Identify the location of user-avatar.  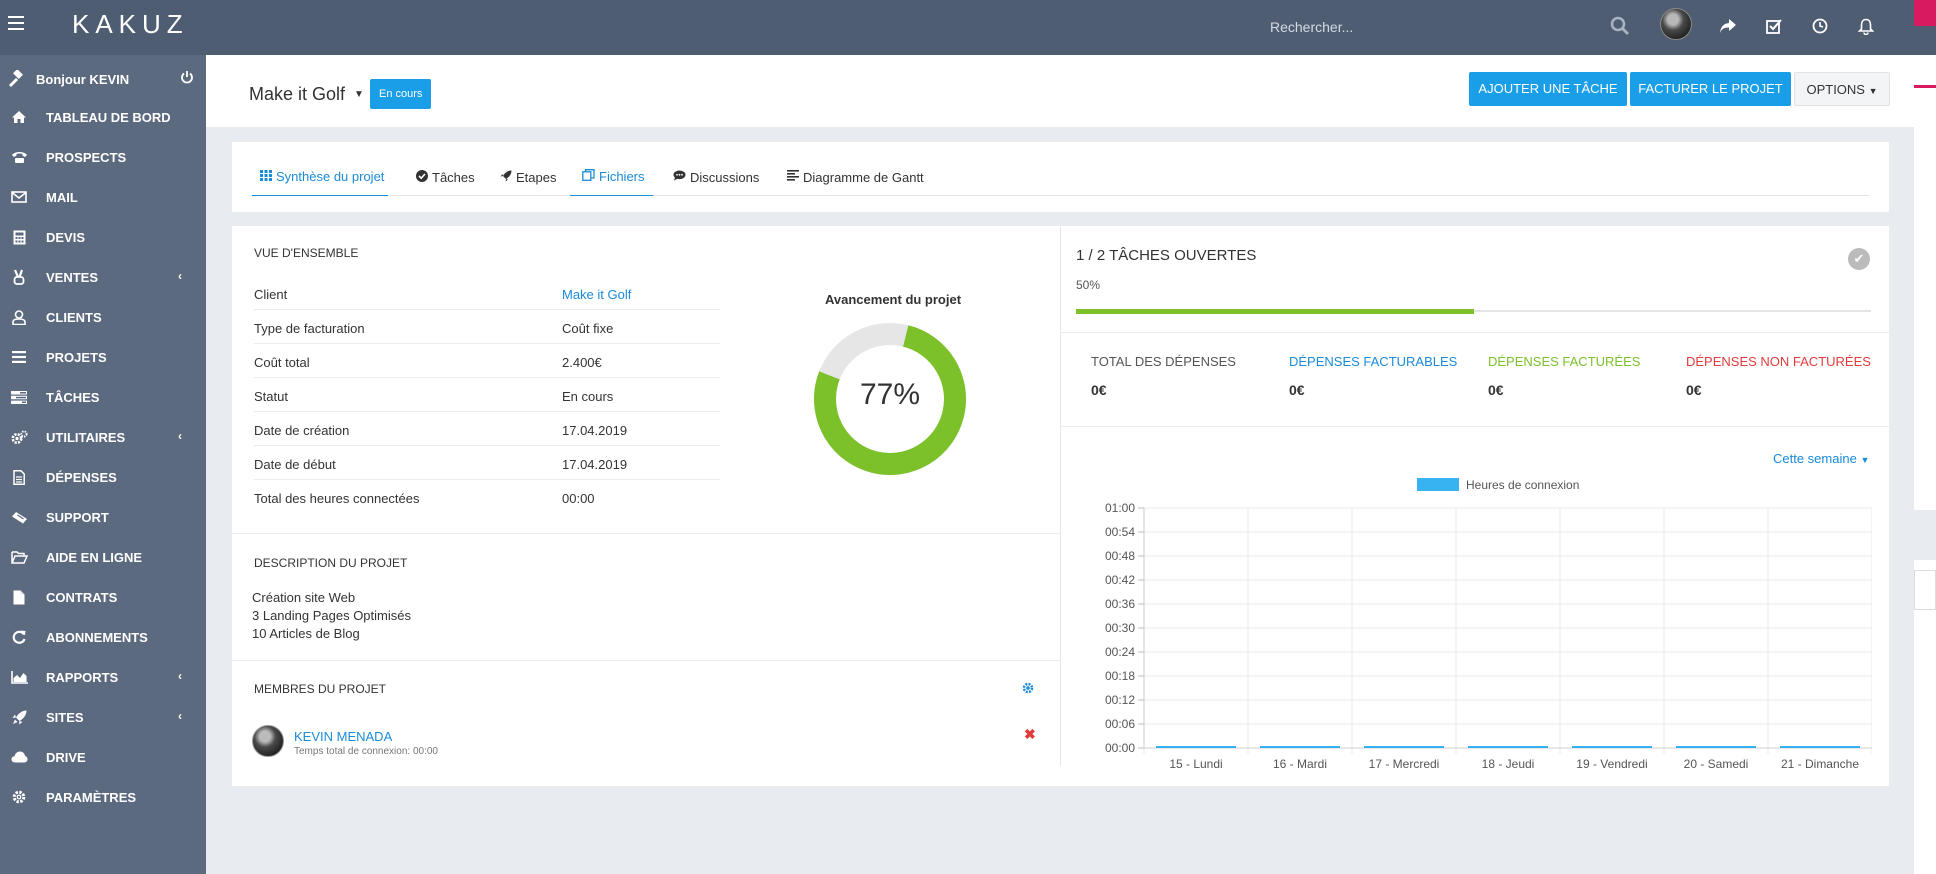
(1676, 24).